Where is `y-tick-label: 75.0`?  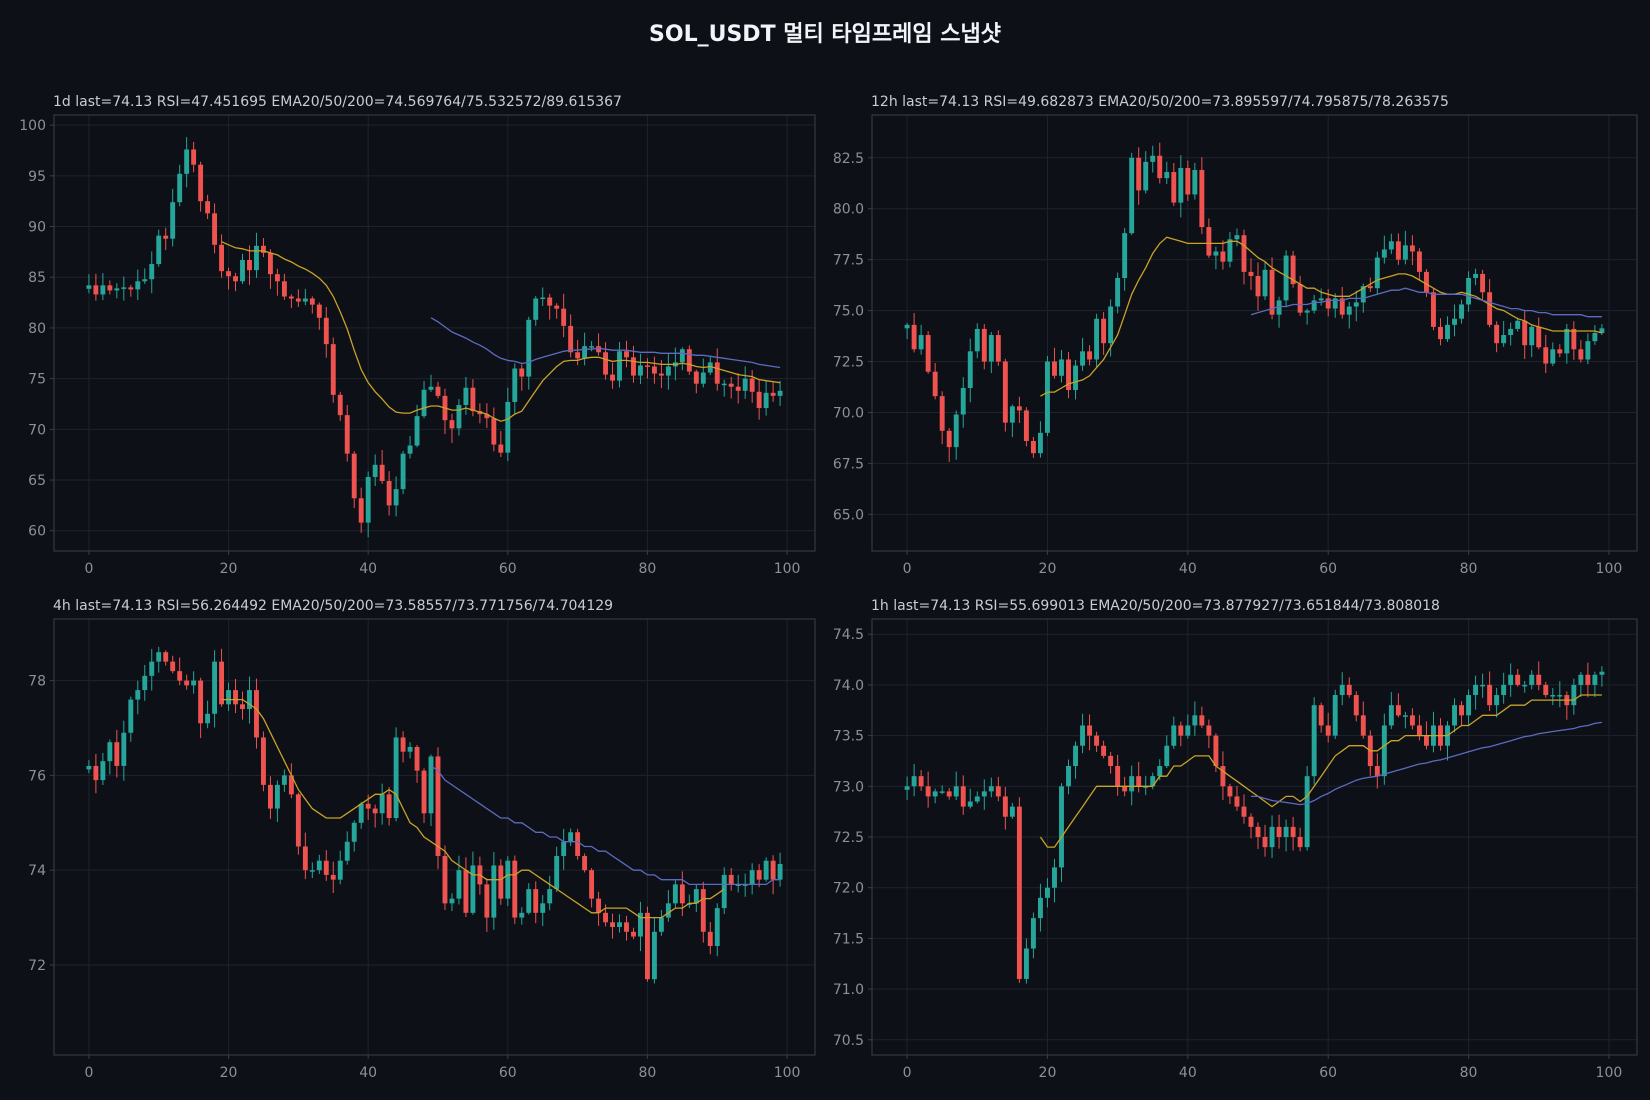
y-tick-label: 75.0 is located at coordinates (848, 312).